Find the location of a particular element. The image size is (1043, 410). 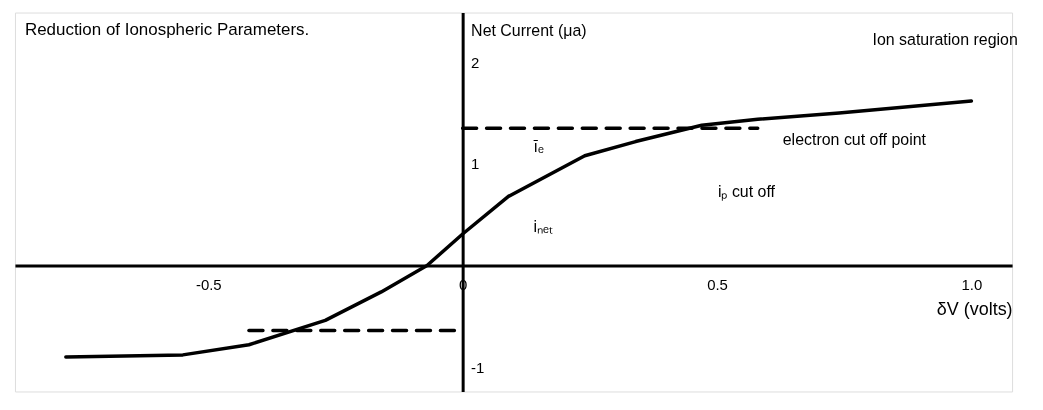

x-tick-label: -0.5 is located at coordinates (208, 284).